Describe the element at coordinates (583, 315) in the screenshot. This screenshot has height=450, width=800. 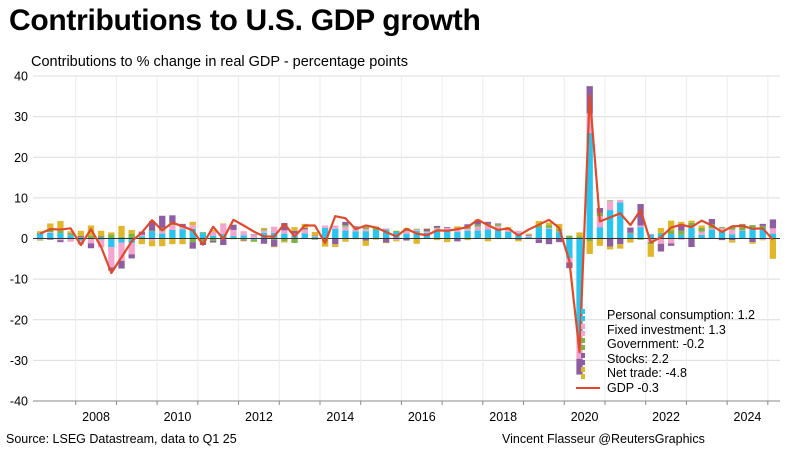
I see `legend-swatch-pce` at that location.